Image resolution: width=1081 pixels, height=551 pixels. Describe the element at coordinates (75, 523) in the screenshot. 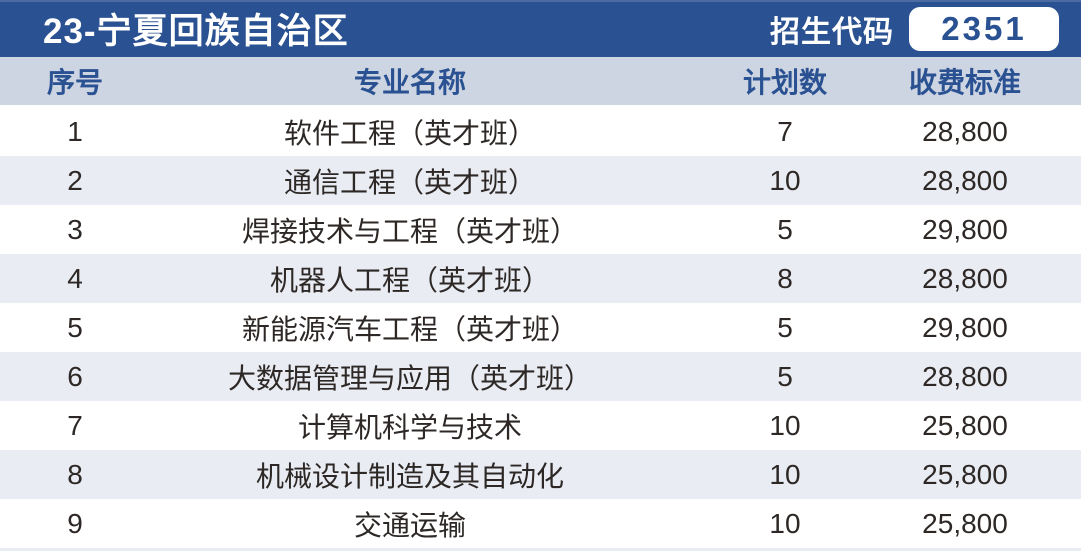

I see `row-number: 9` at that location.